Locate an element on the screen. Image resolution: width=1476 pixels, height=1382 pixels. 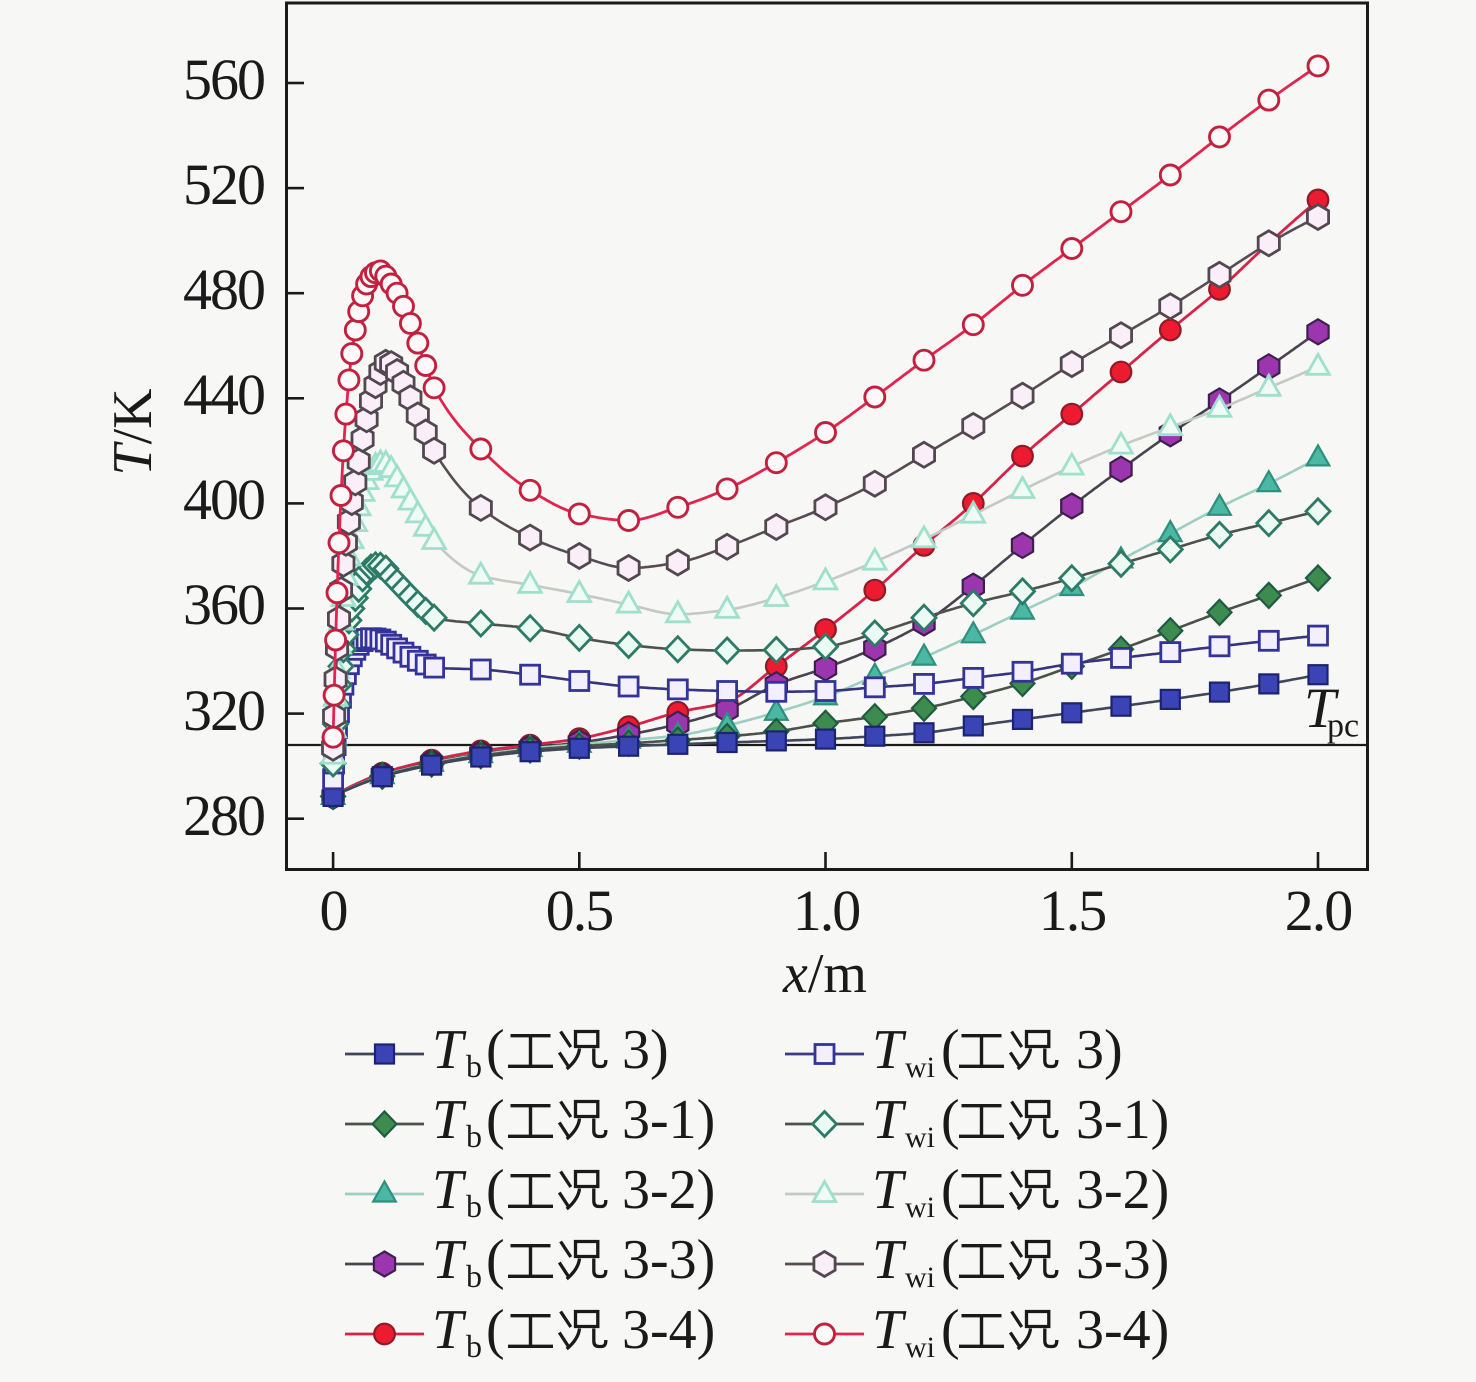
svg-text: 280 is located at coordinates (223, 815).